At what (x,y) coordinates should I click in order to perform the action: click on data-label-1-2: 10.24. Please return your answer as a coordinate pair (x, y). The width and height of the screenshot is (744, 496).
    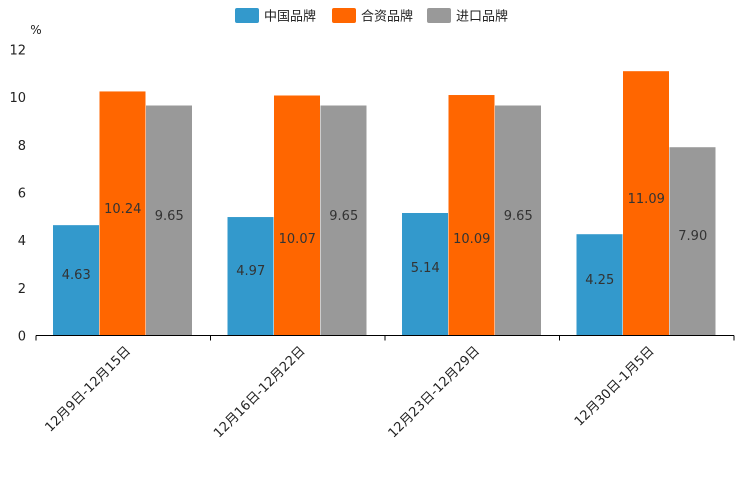
    Looking at the image, I should click on (122, 209).